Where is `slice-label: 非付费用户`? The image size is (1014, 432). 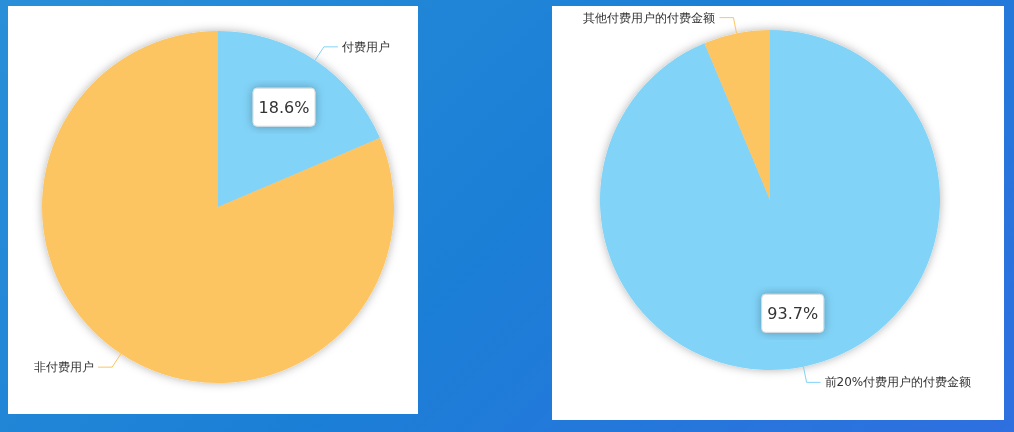
slice-label: 非付费用户 is located at coordinates (64, 367).